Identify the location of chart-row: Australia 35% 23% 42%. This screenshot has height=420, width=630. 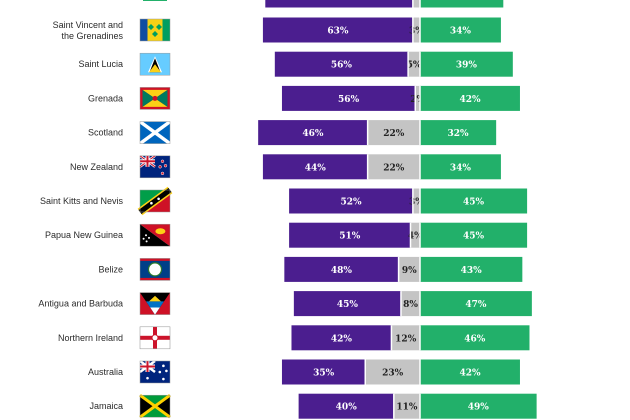
(304, 372).